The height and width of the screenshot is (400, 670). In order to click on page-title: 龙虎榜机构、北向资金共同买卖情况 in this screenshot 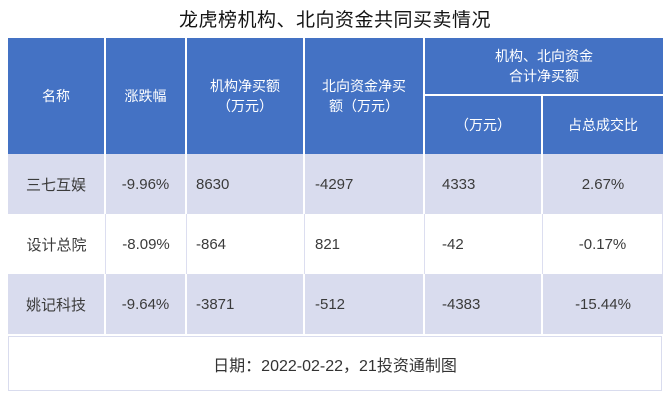, I will do `click(334, 20)`.